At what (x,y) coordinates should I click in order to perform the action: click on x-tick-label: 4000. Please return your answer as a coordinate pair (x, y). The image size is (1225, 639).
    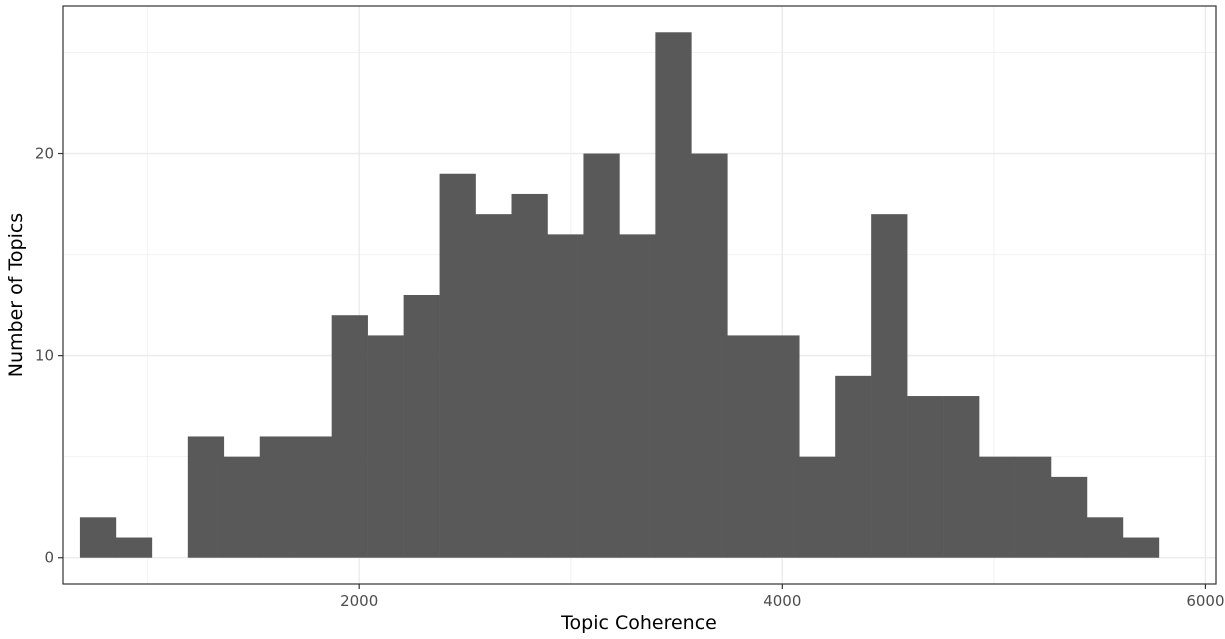
    Looking at the image, I should click on (782, 601).